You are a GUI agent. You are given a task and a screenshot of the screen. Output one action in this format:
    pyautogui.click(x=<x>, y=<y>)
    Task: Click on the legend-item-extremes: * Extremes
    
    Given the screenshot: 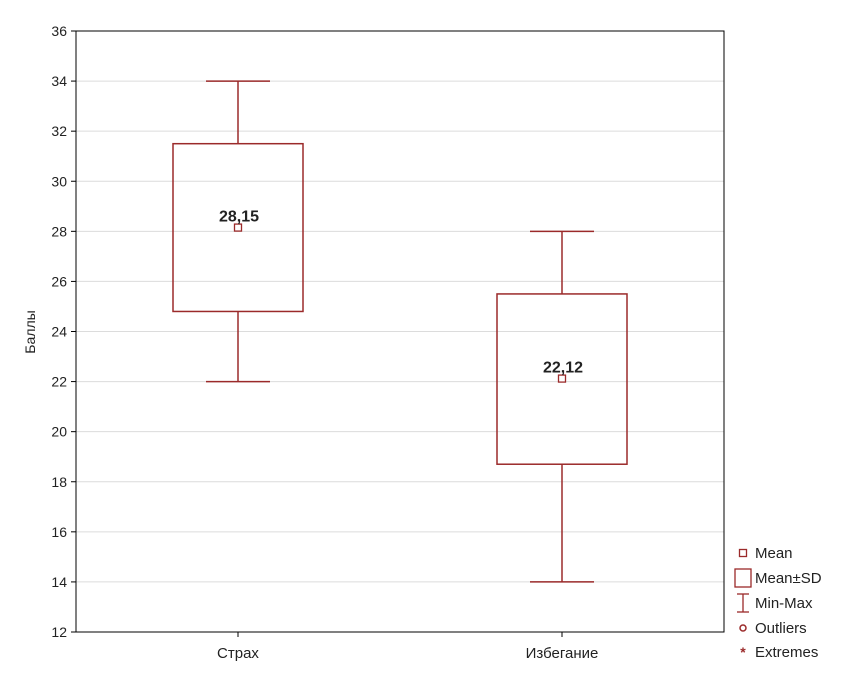 What is the action you would take?
    pyautogui.click(x=779, y=652)
    